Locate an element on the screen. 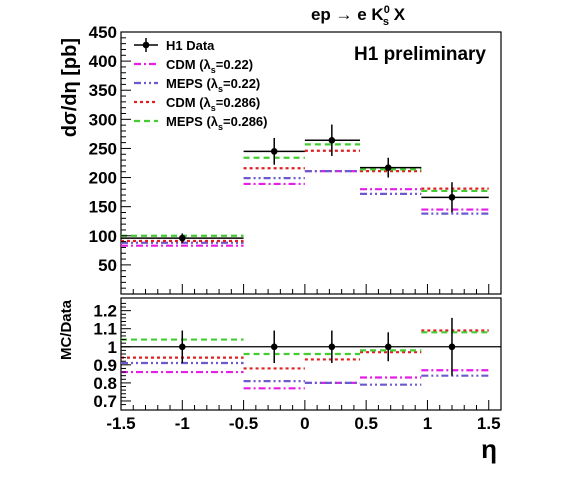 This screenshot has height=494, width=567. y-tick-label-top: 450 is located at coordinates (103, 32).